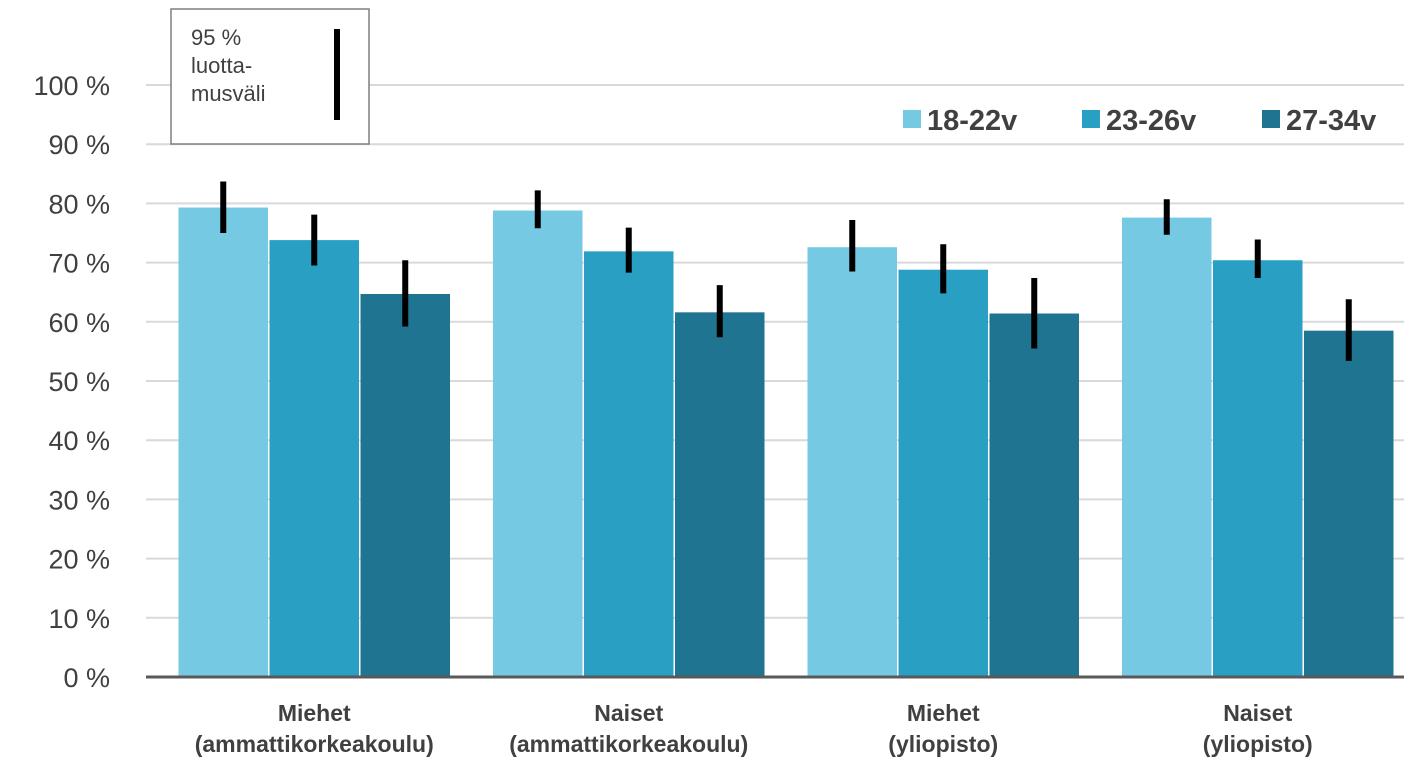  What do you see at coordinates (79, 382) in the screenshot?
I see `y-tick-label: 50 %` at bounding box center [79, 382].